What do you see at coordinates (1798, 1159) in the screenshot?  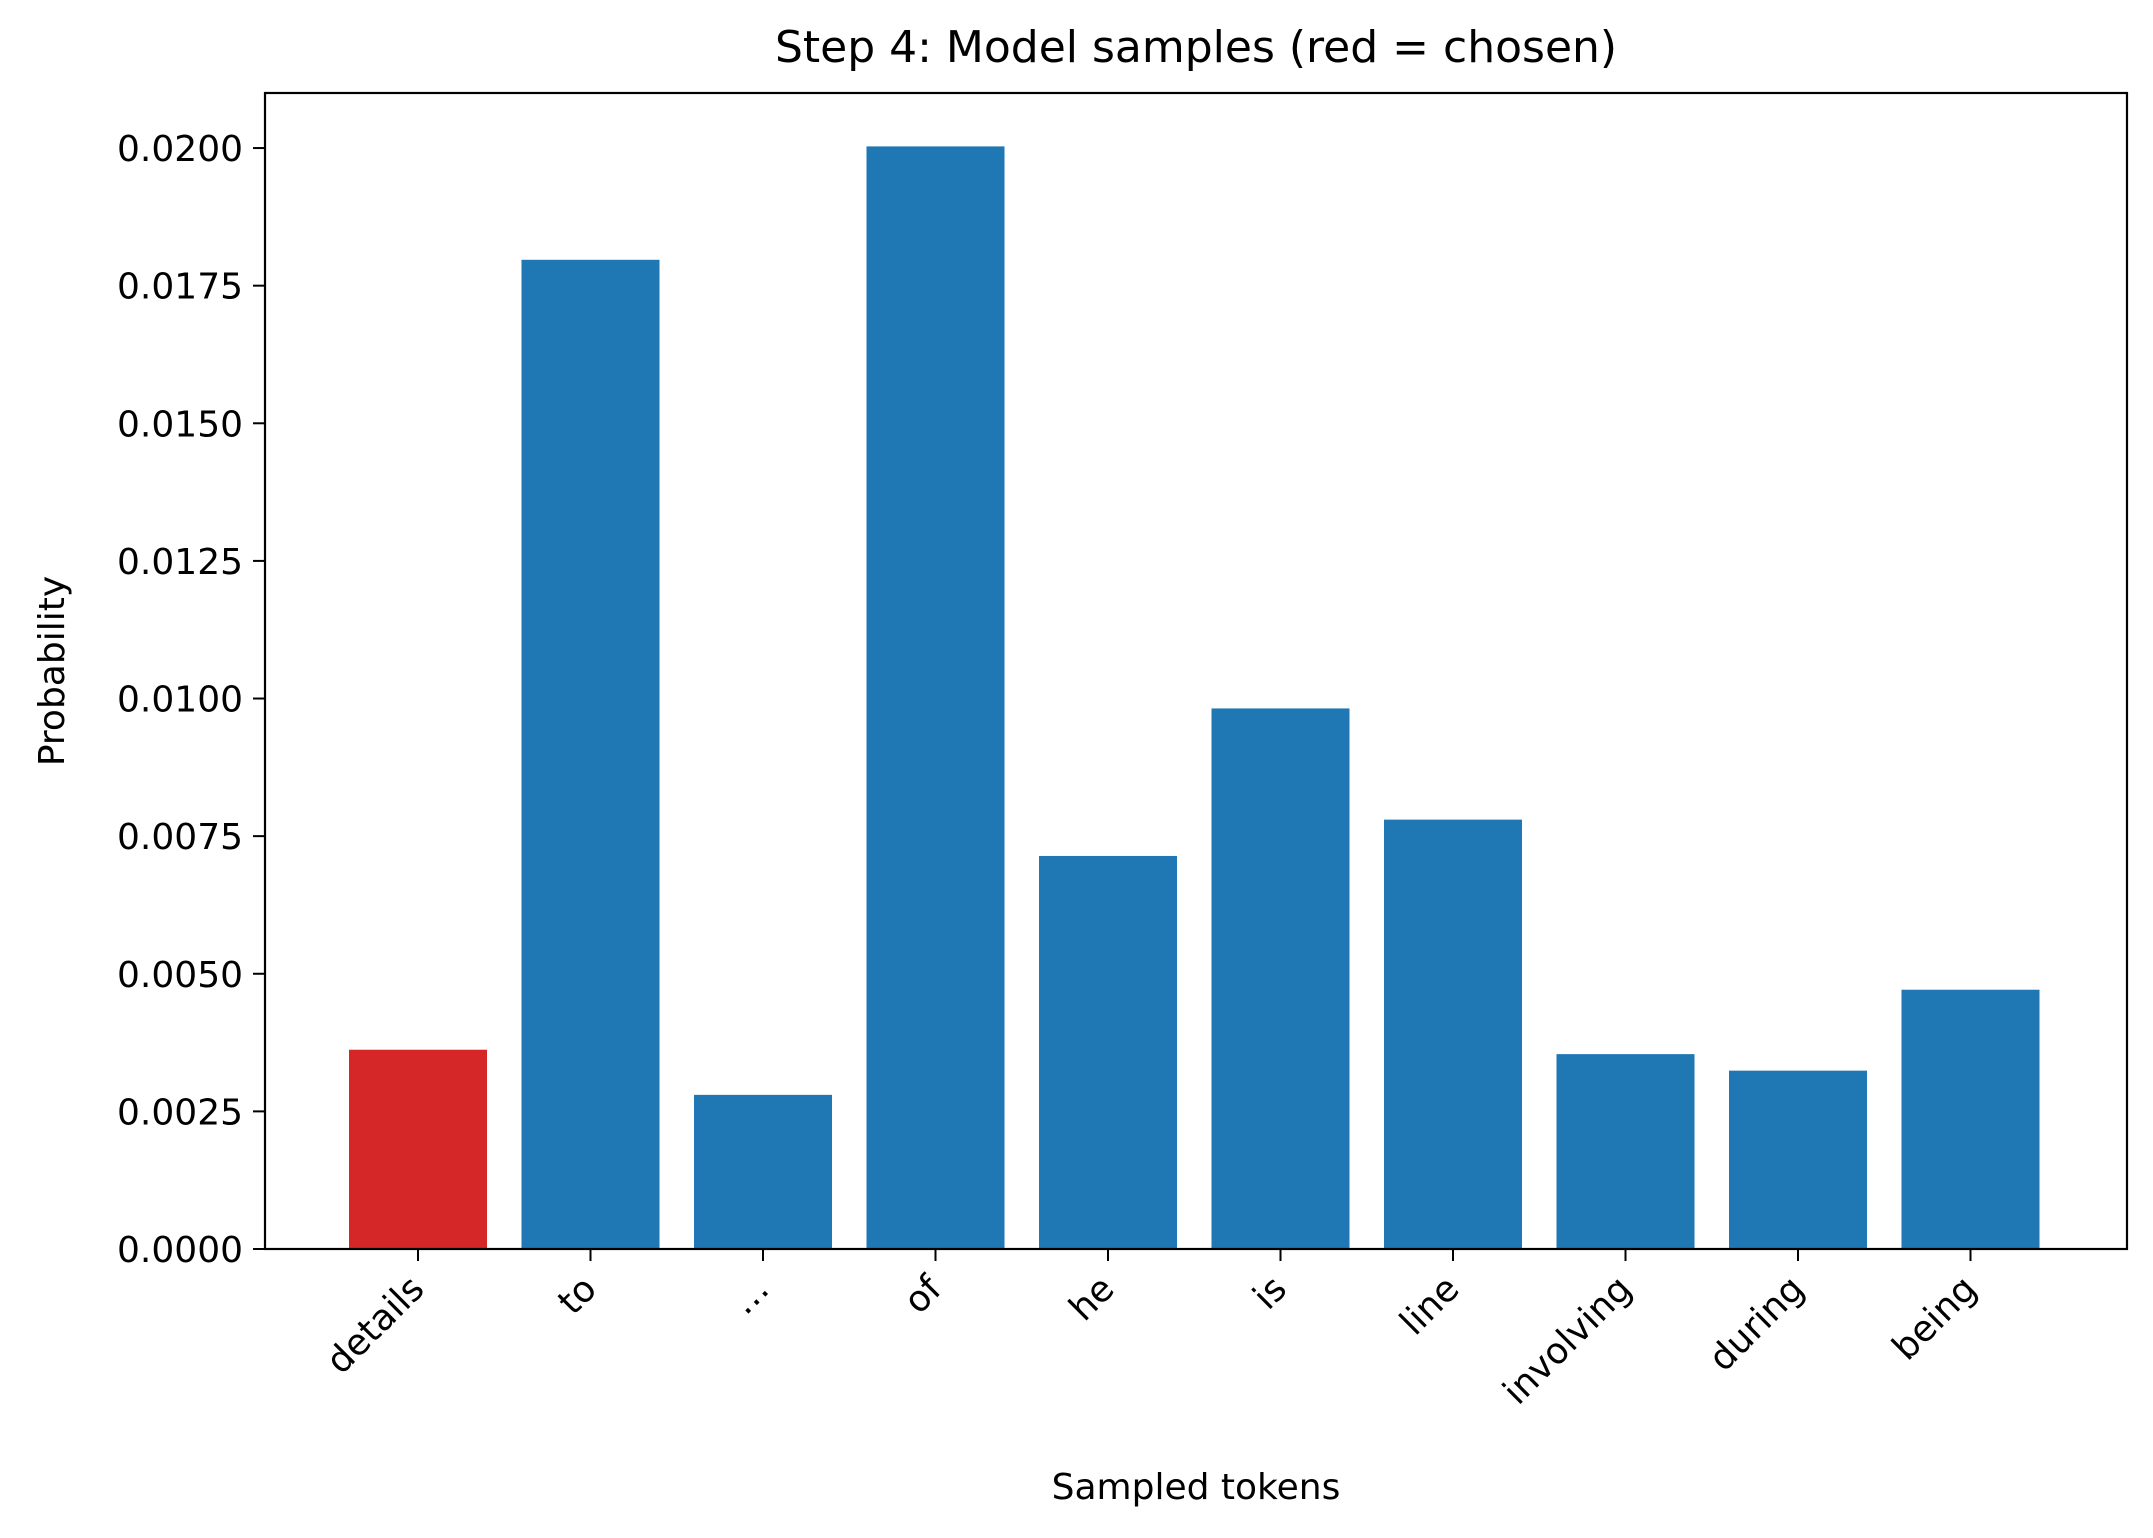 I see `bar-during` at bounding box center [1798, 1159].